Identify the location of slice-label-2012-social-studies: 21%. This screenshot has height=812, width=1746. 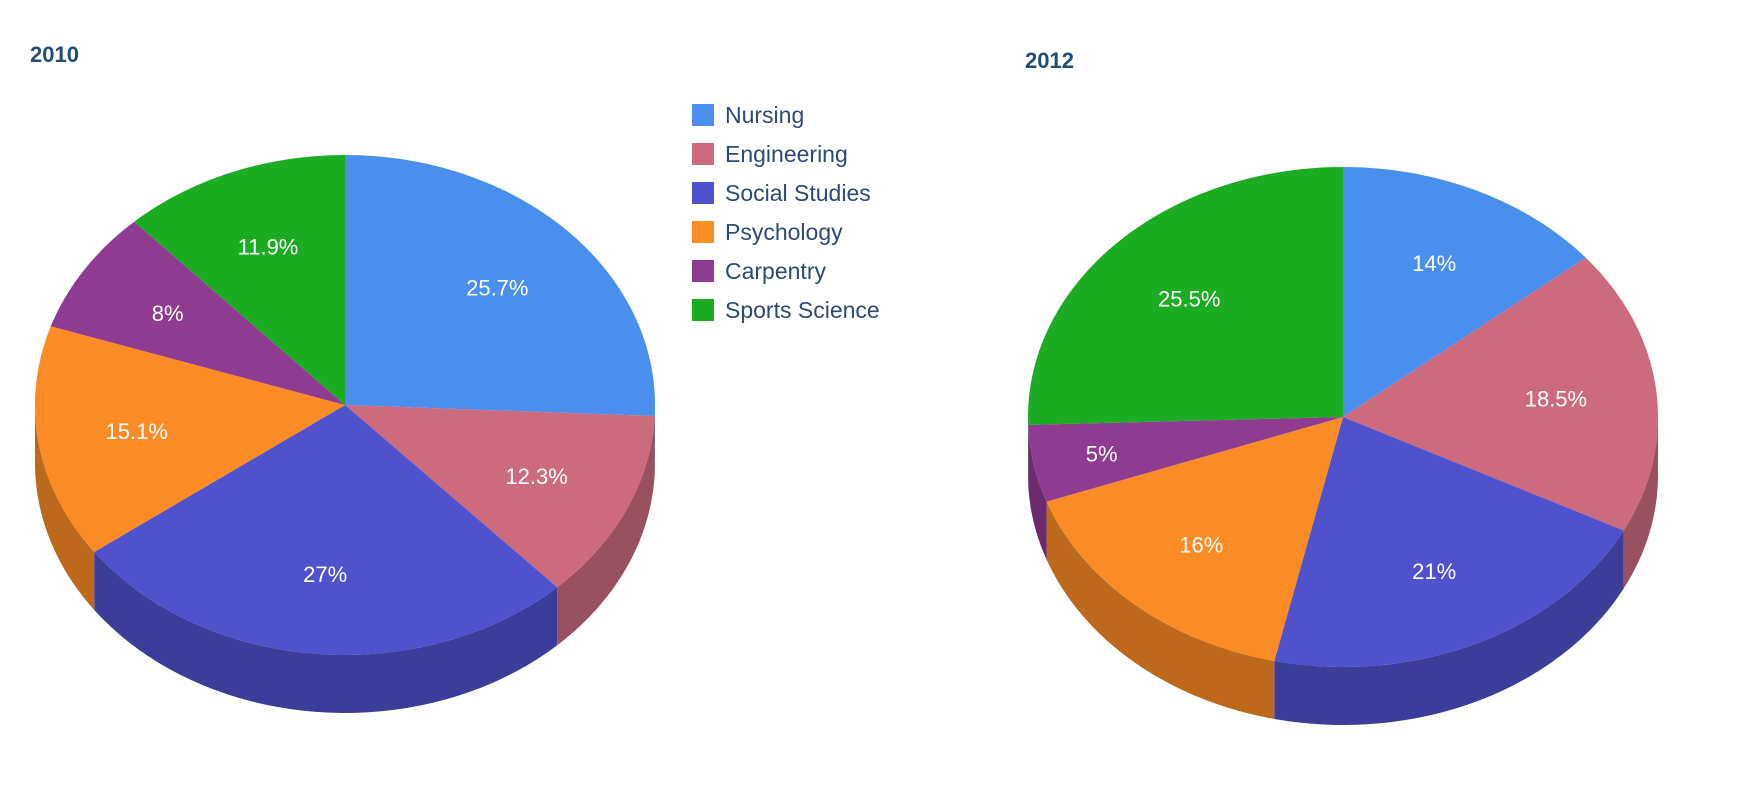
(1434, 571).